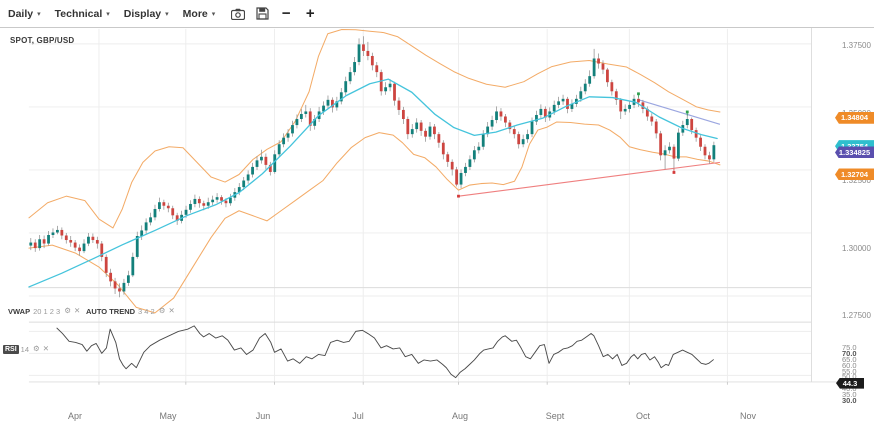  What do you see at coordinates (78, 13) in the screenshot?
I see `menu-technical-label: Technical` at bounding box center [78, 13].